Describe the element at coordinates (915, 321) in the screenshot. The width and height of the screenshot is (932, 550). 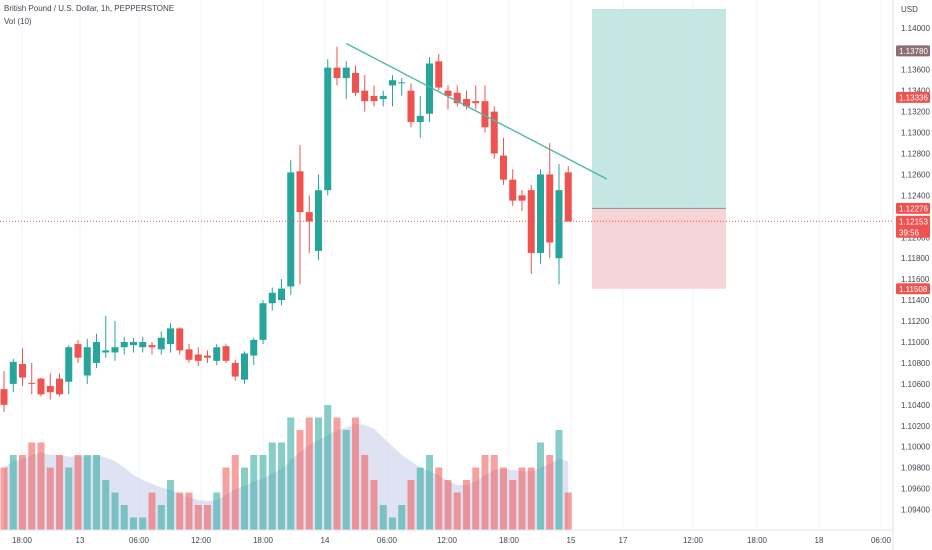
I see `price-tick-label: 1.11200` at that location.